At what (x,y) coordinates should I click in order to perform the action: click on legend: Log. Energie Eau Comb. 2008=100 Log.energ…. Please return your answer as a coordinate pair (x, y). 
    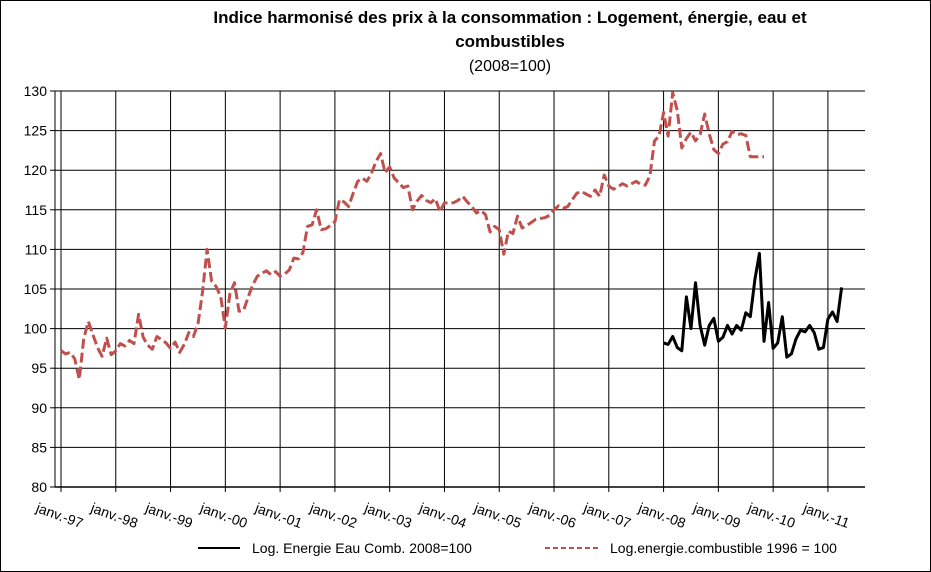
    Looking at the image, I should click on (517, 548).